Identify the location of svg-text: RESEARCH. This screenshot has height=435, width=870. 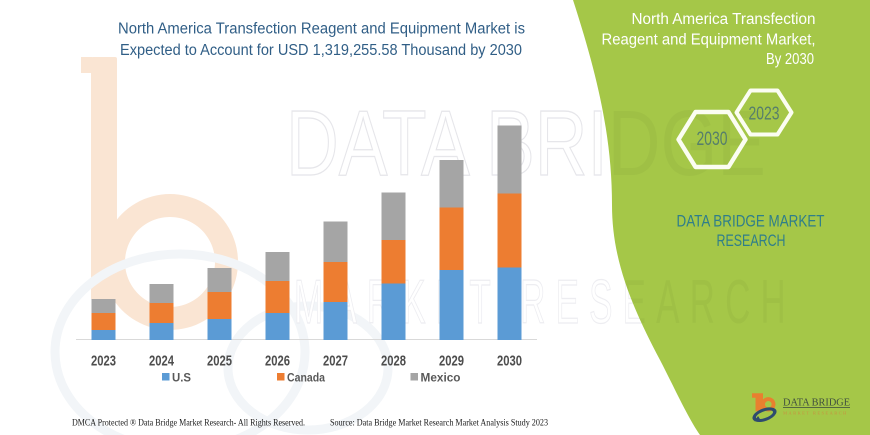
(751, 241).